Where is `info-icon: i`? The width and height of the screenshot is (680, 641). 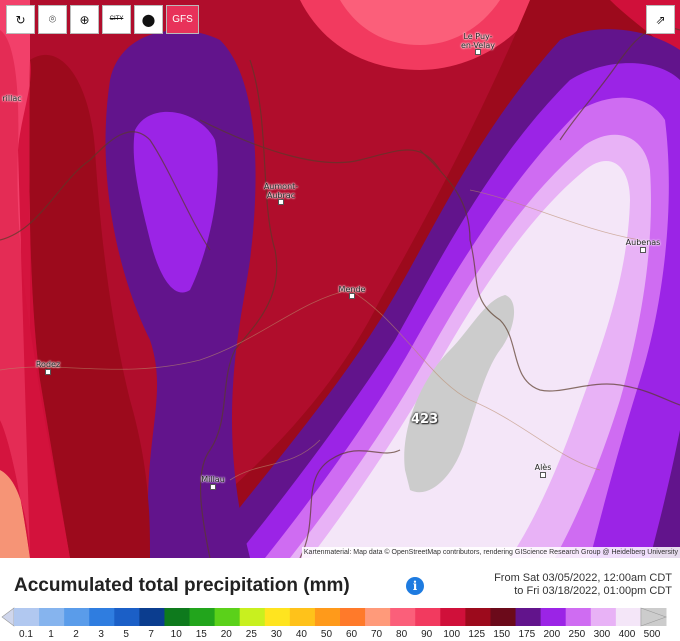
info-icon: i is located at coordinates (415, 586).